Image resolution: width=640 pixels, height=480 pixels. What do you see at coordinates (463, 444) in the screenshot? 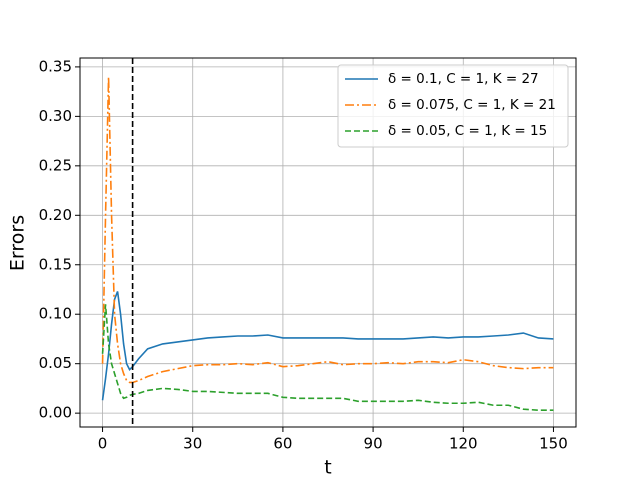
I see `x-tick-label: 120` at bounding box center [463, 444].